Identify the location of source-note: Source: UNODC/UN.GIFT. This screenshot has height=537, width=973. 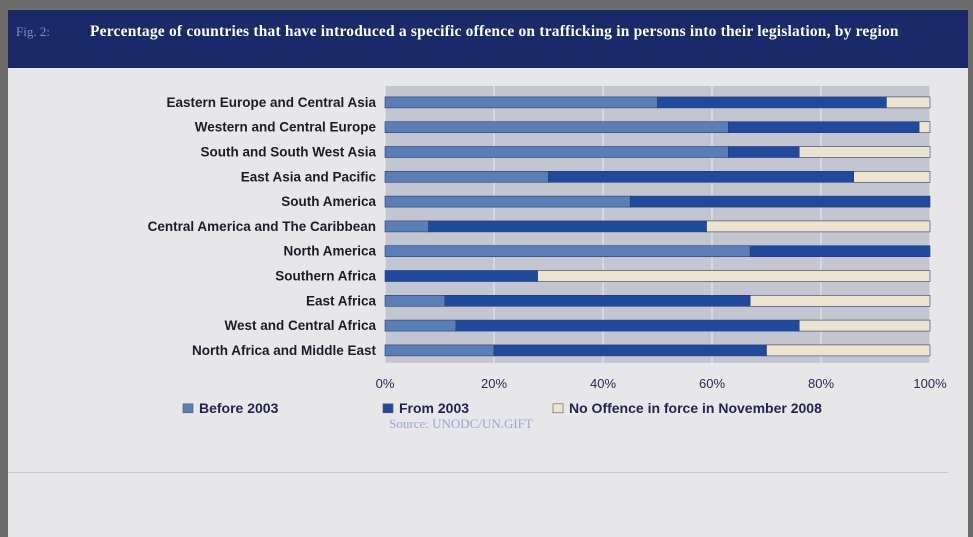
(461, 423).